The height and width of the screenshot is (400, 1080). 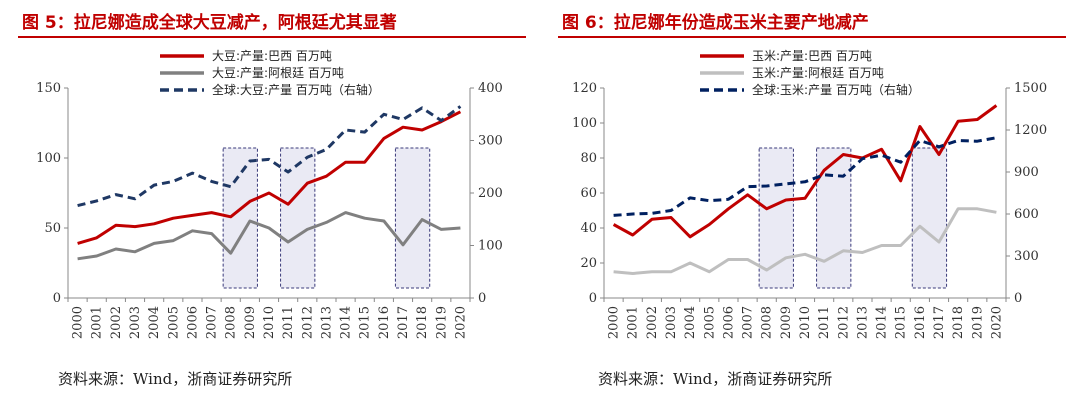 I want to click on y-tick-label-right: 1500, so click(x=1030, y=88).